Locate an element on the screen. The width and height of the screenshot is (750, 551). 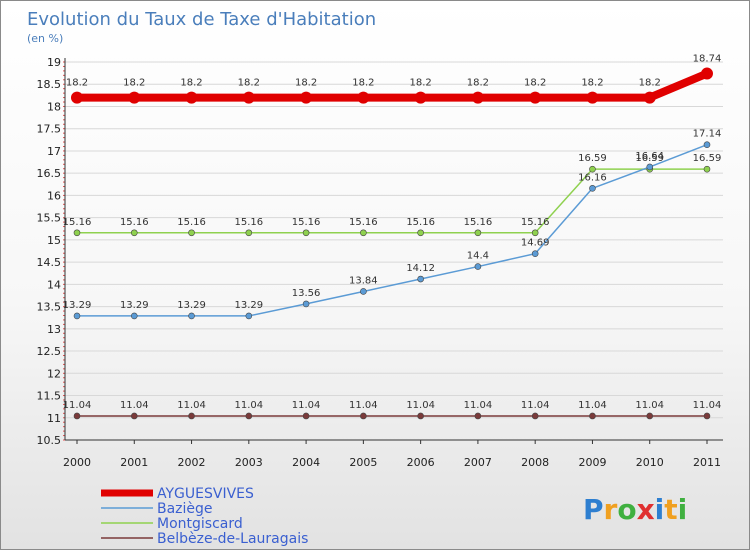
x-tick-label: 2008 is located at coordinates (535, 462).